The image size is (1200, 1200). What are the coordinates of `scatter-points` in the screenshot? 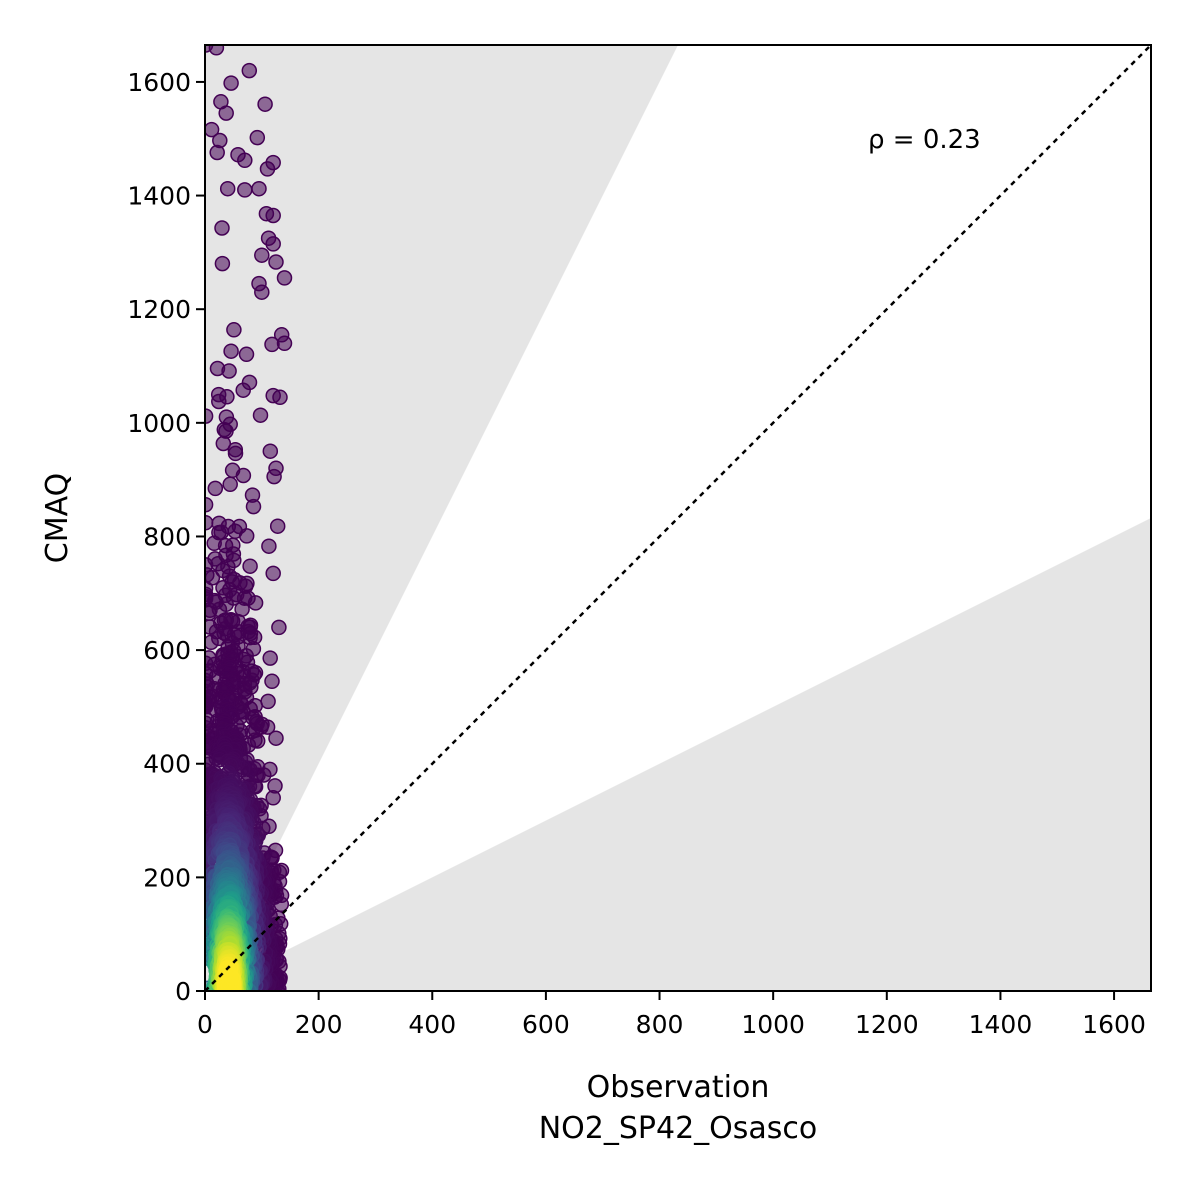 It's located at (249, 518).